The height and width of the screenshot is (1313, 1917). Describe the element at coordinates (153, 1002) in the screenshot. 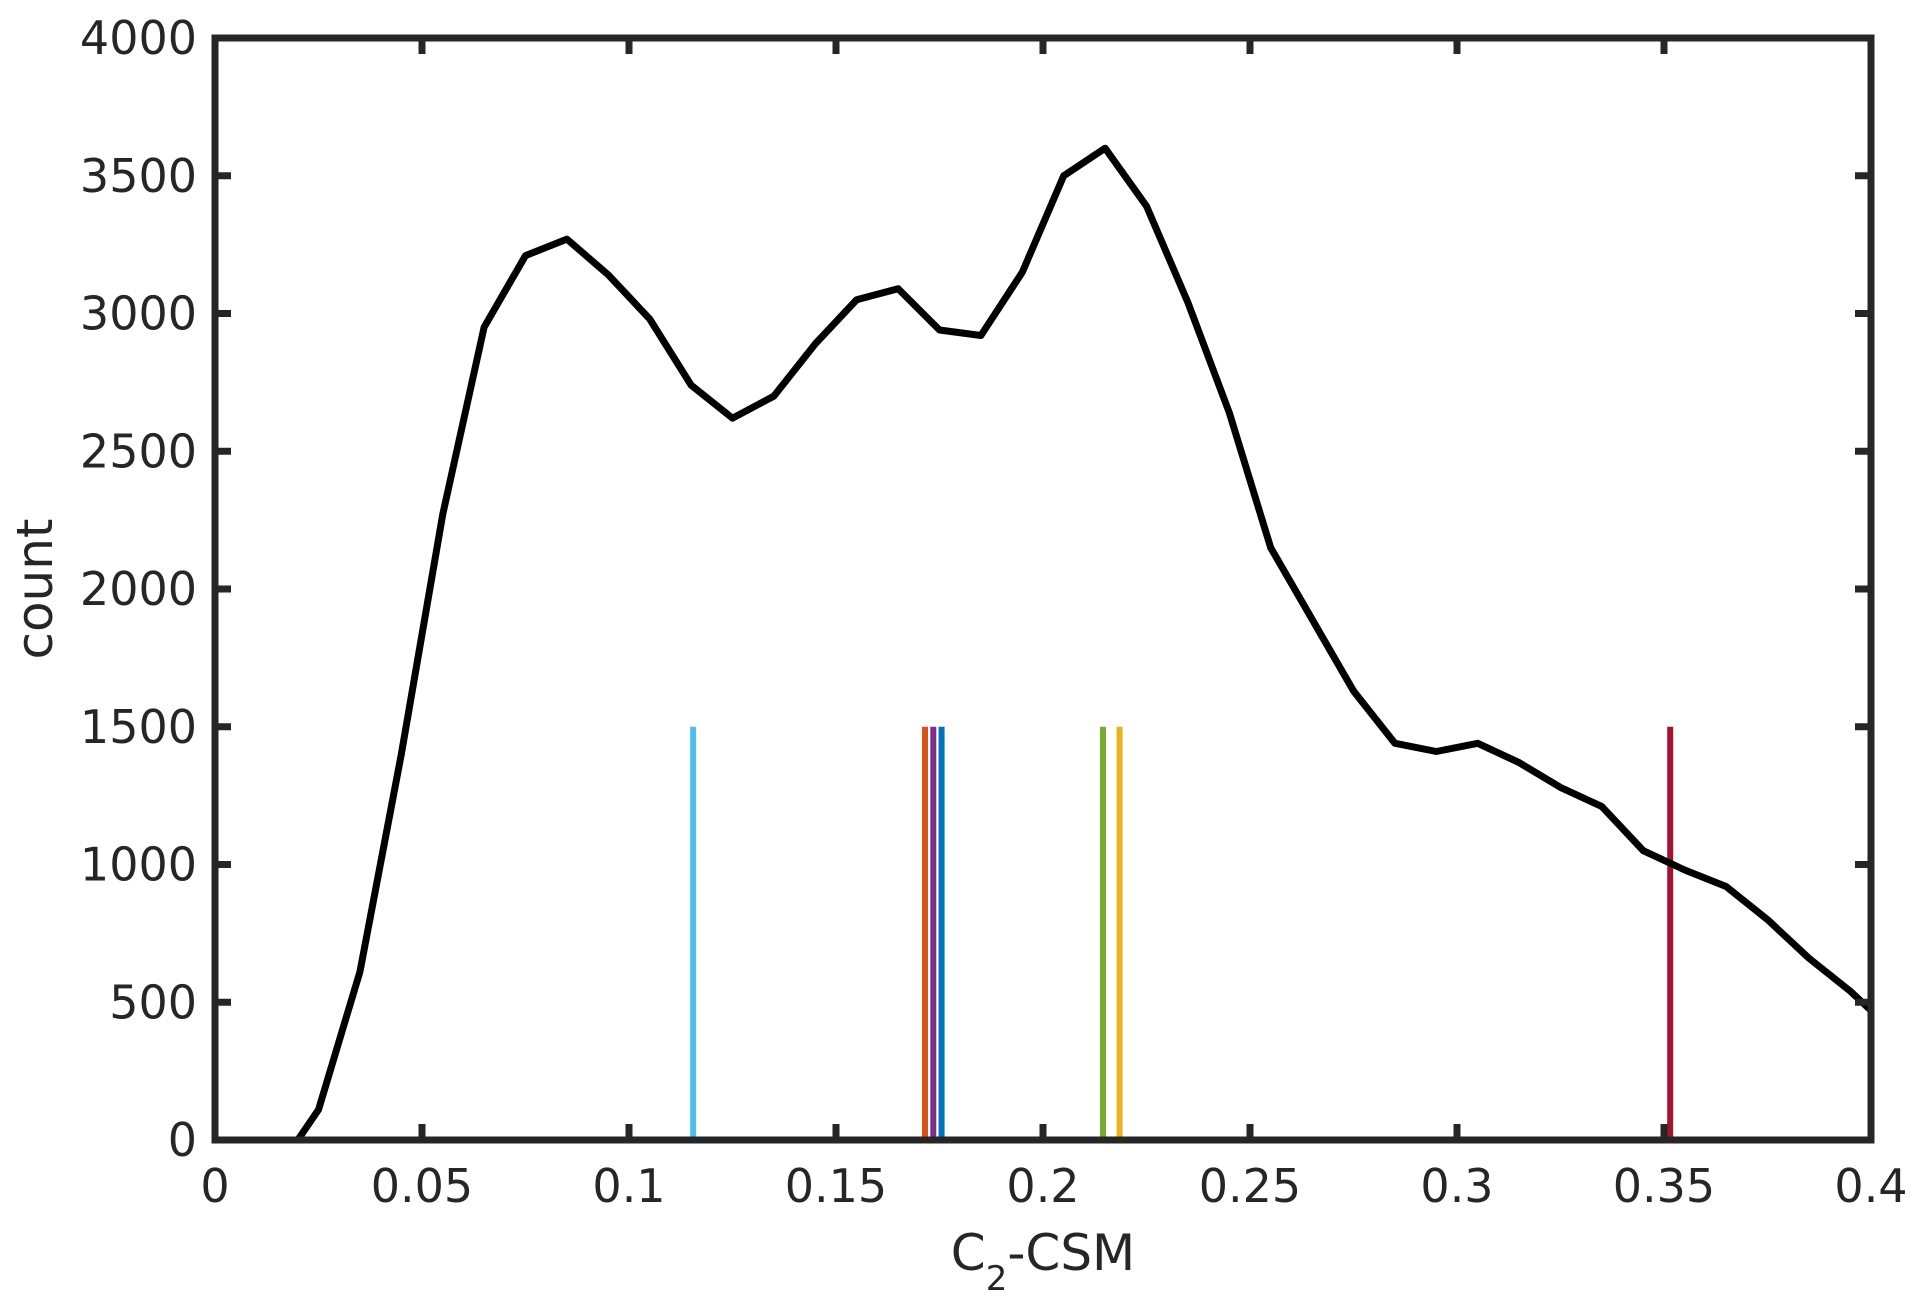

I see `y-tick-label: 500` at that location.